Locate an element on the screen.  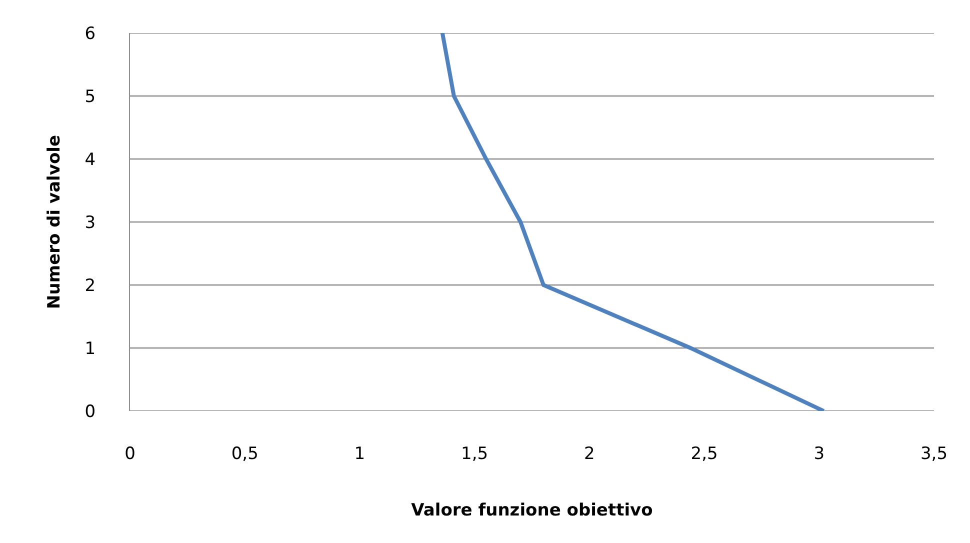
x-axis-title: Valore funzione obiettivo is located at coordinates (532, 510).